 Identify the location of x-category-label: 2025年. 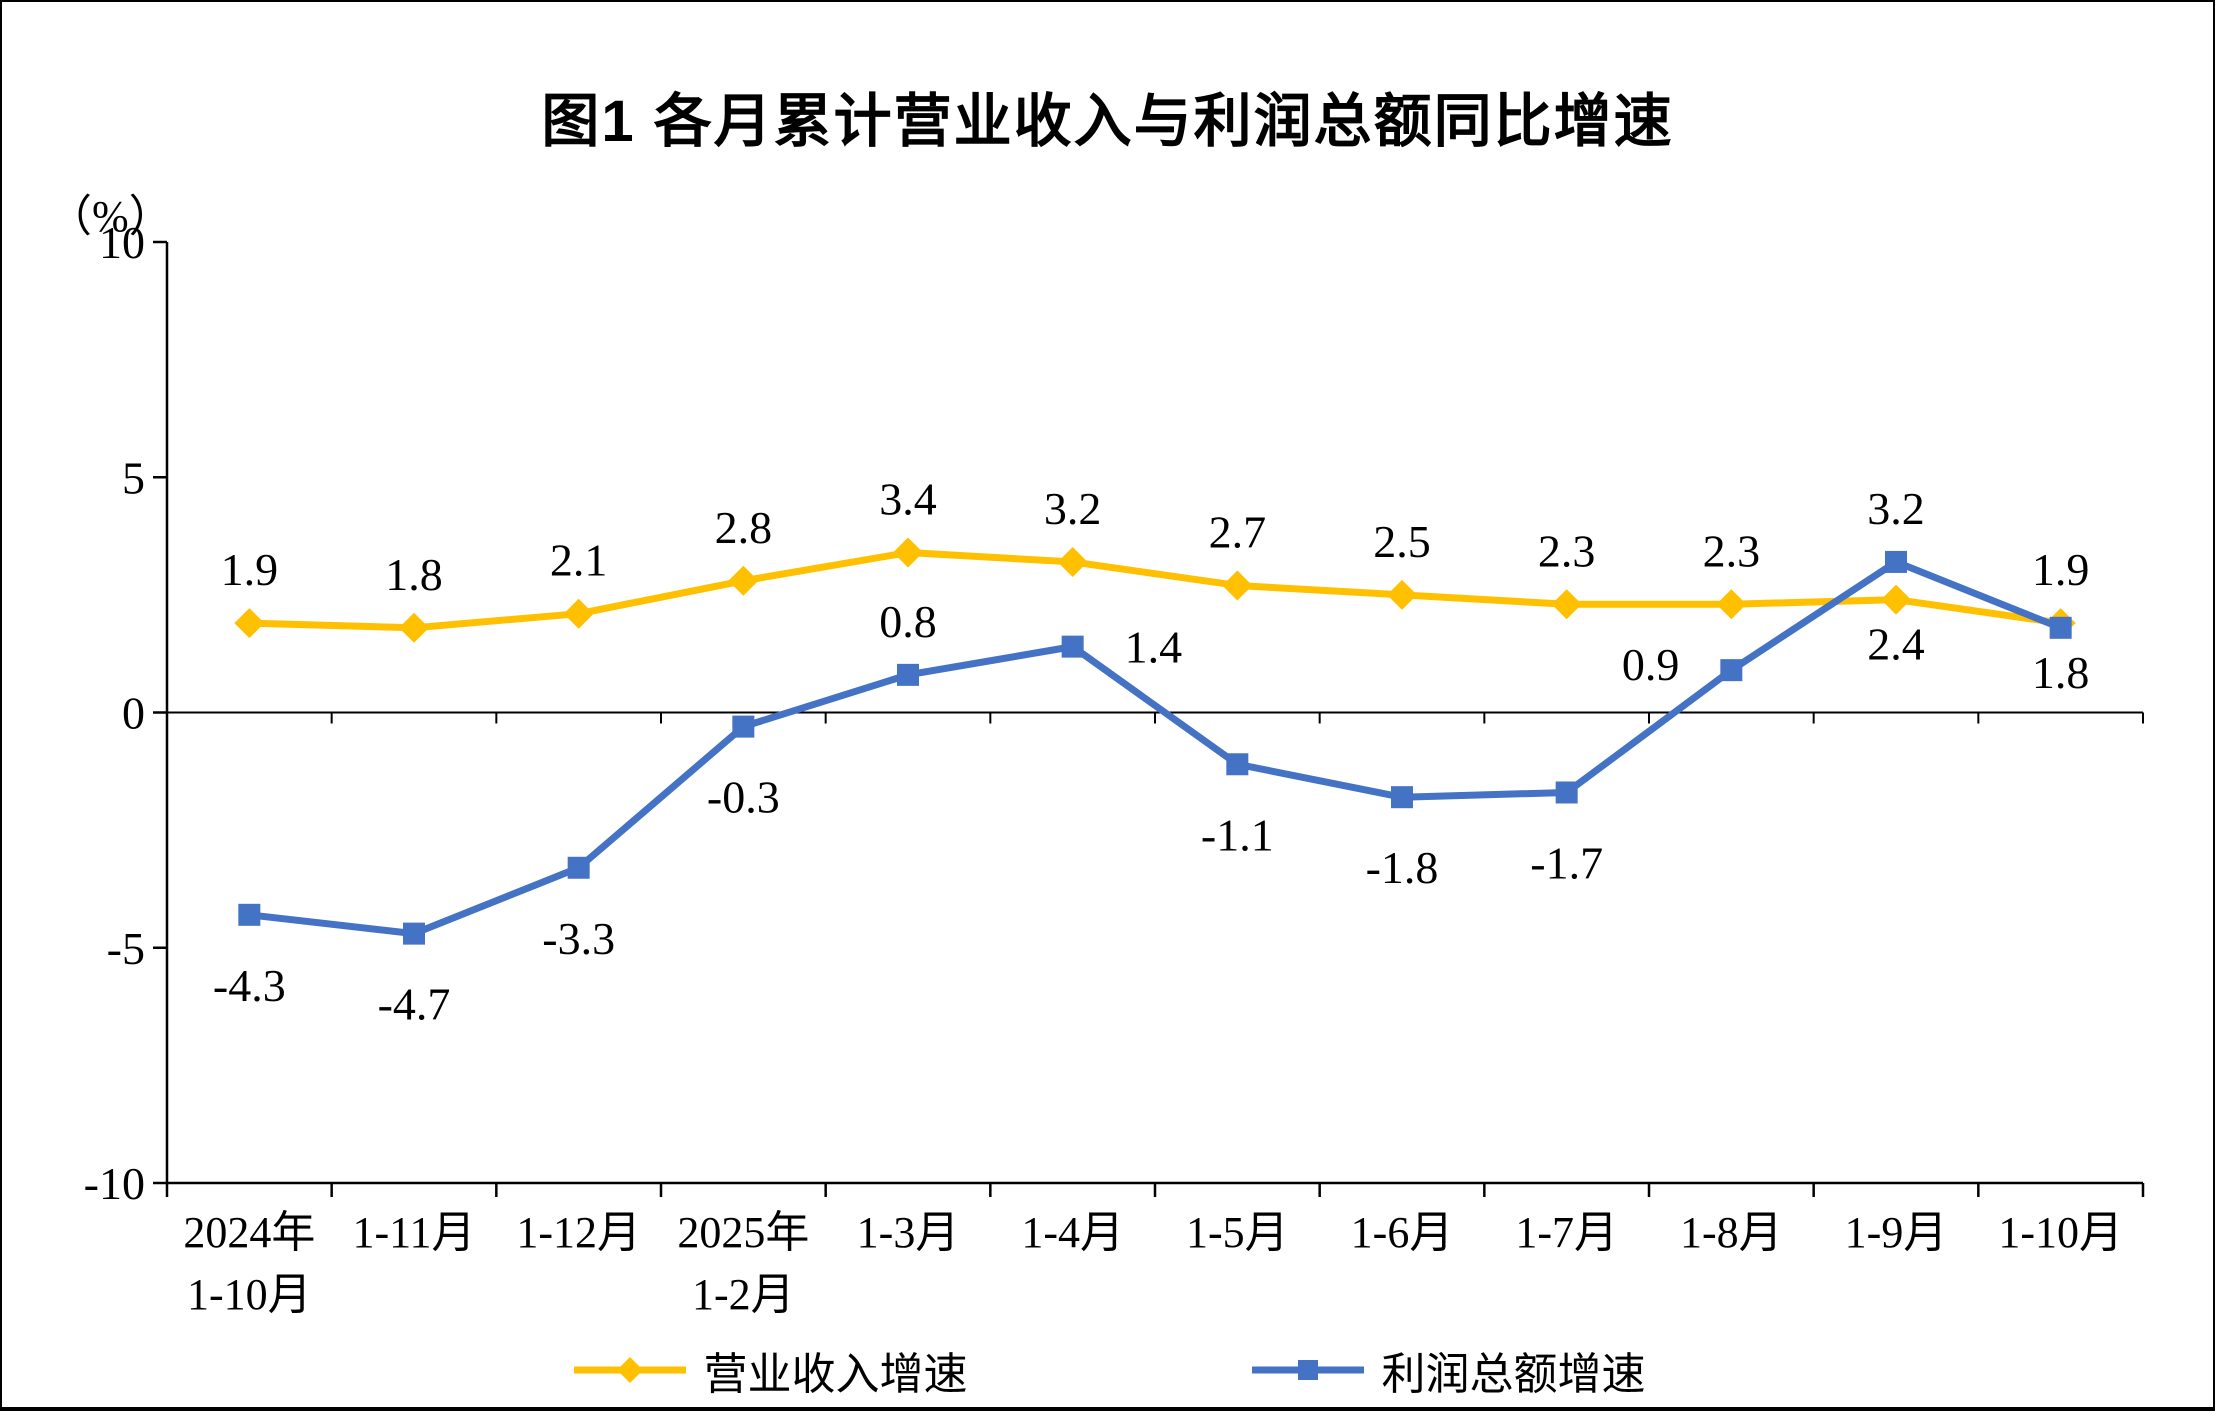
(743, 1232).